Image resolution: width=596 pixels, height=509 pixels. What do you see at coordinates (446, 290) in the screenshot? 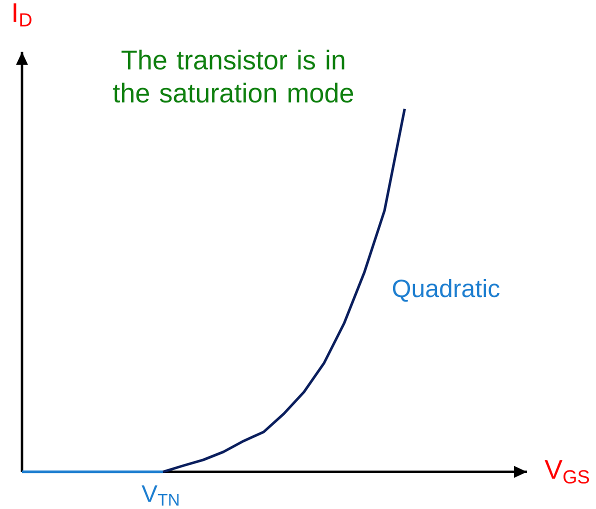
I see `annotation: Quadratic` at bounding box center [446, 290].